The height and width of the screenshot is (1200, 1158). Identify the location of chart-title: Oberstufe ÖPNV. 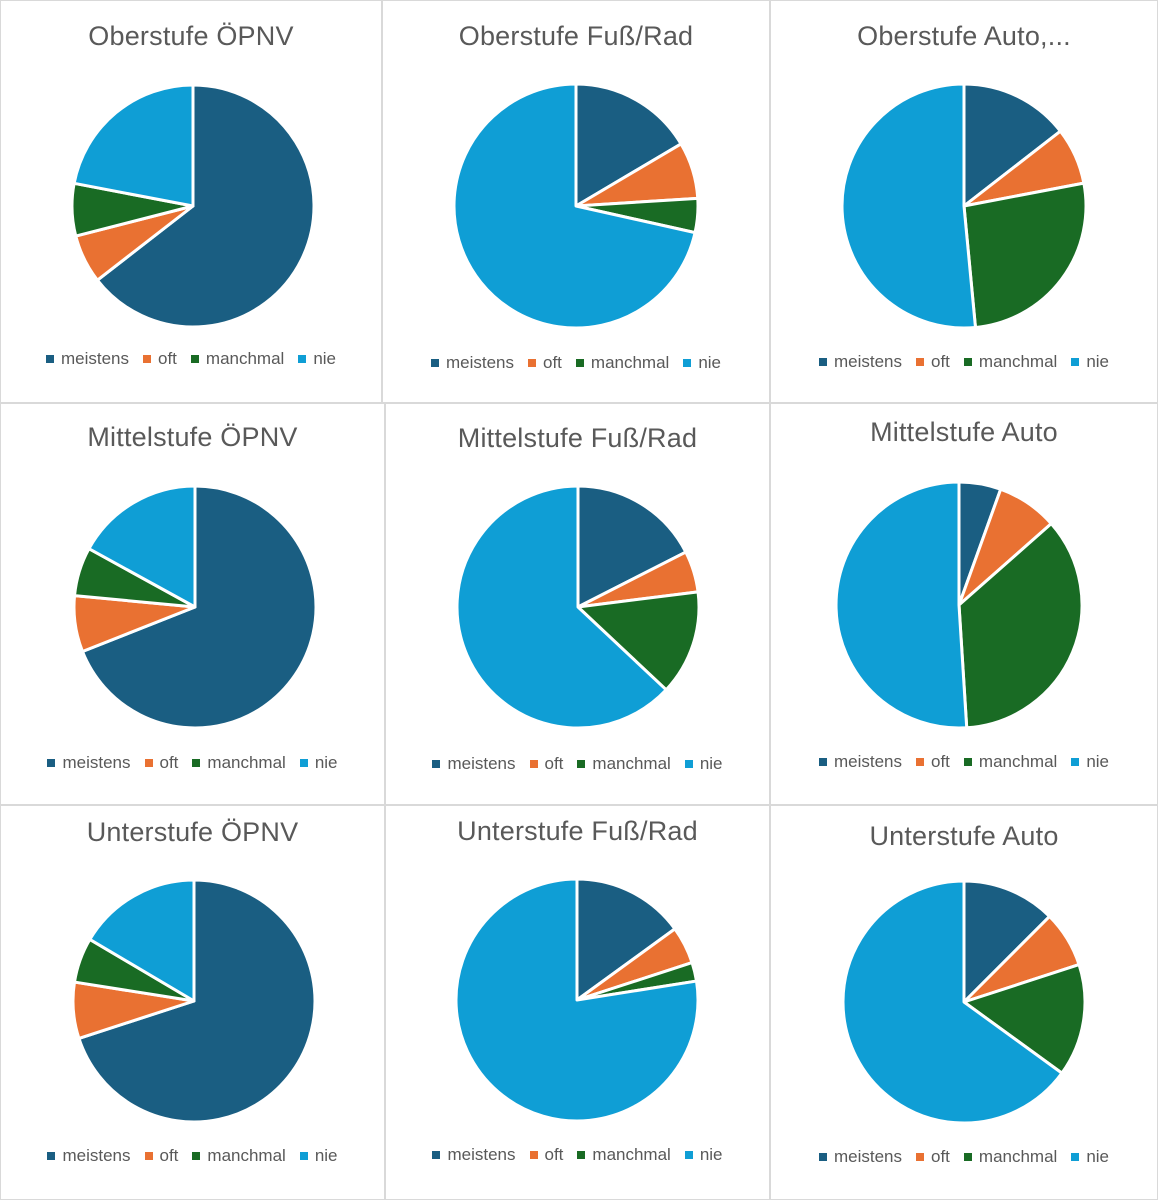
(191, 36).